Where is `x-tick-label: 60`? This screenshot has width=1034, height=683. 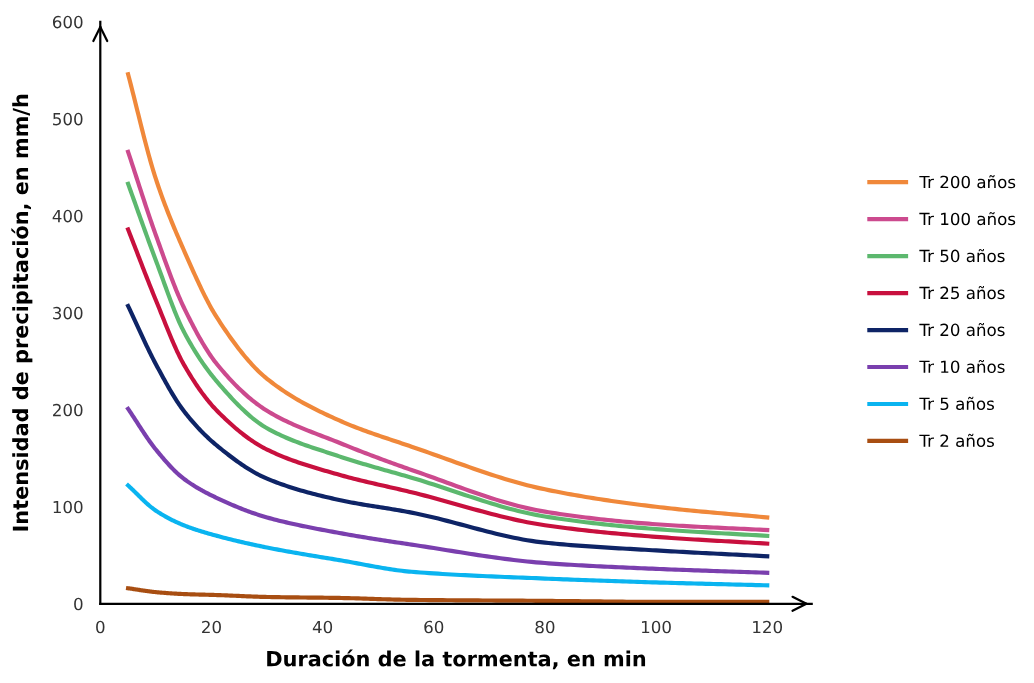 x-tick-label: 60 is located at coordinates (434, 627).